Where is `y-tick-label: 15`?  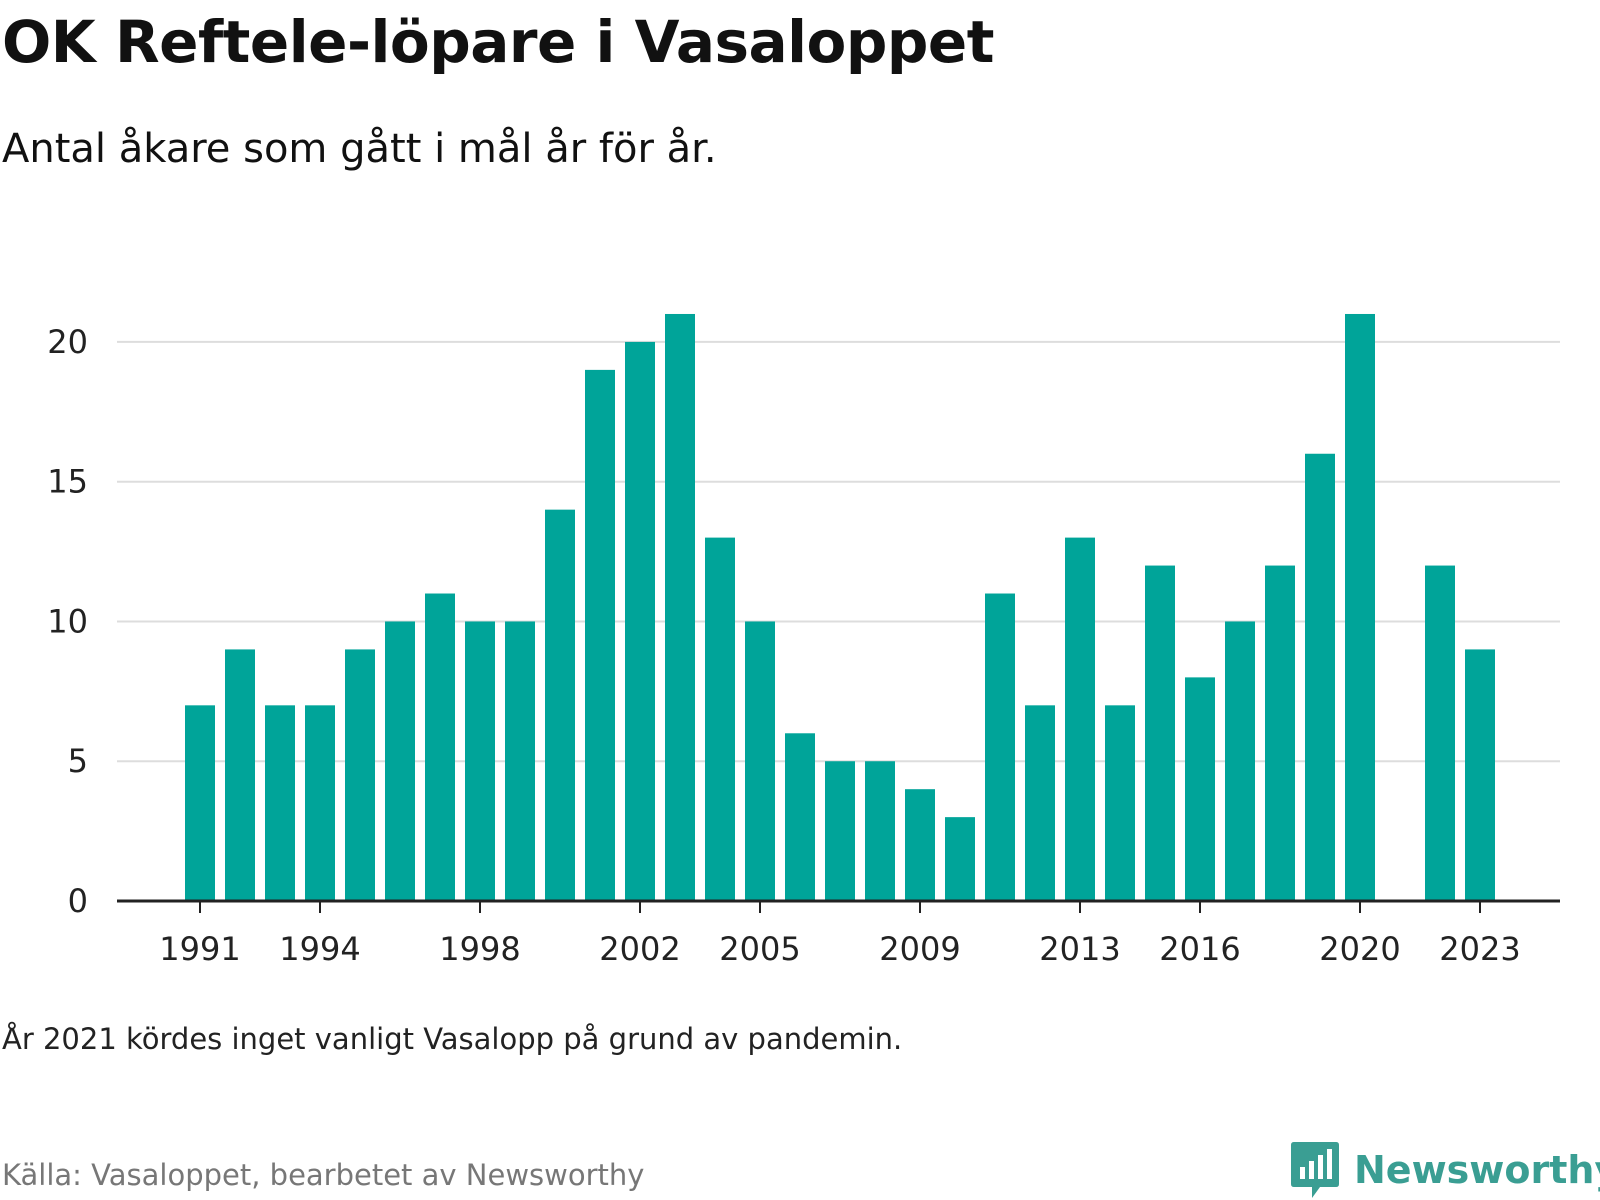 y-tick-label: 15 is located at coordinates (67, 482).